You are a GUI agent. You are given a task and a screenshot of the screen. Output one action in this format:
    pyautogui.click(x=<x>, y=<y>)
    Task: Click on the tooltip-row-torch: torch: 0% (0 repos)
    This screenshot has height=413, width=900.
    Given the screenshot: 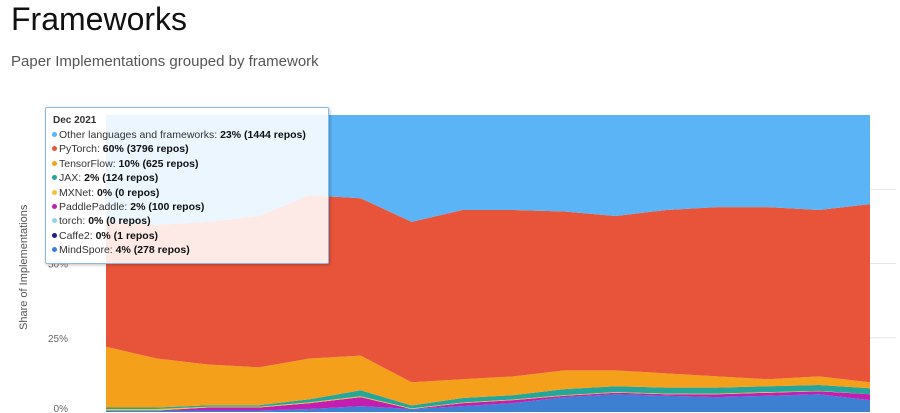 What is the action you would take?
    pyautogui.click(x=187, y=221)
    